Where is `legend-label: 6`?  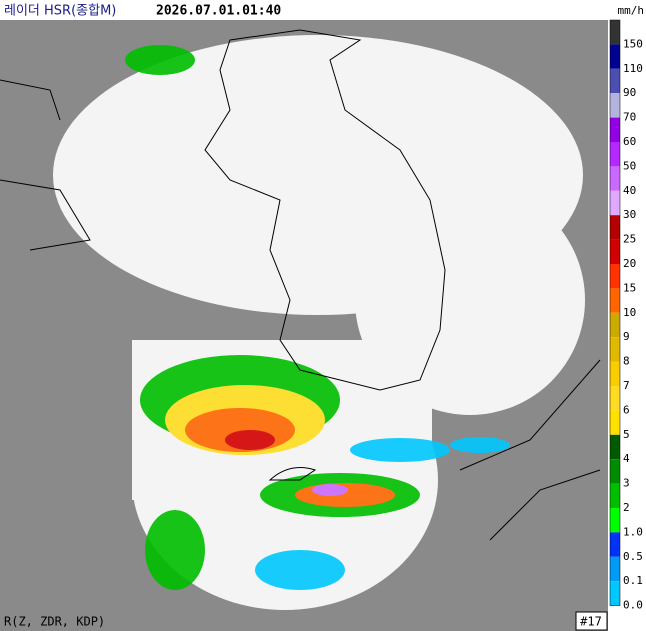
legend-label: 6 is located at coordinates (626, 409).